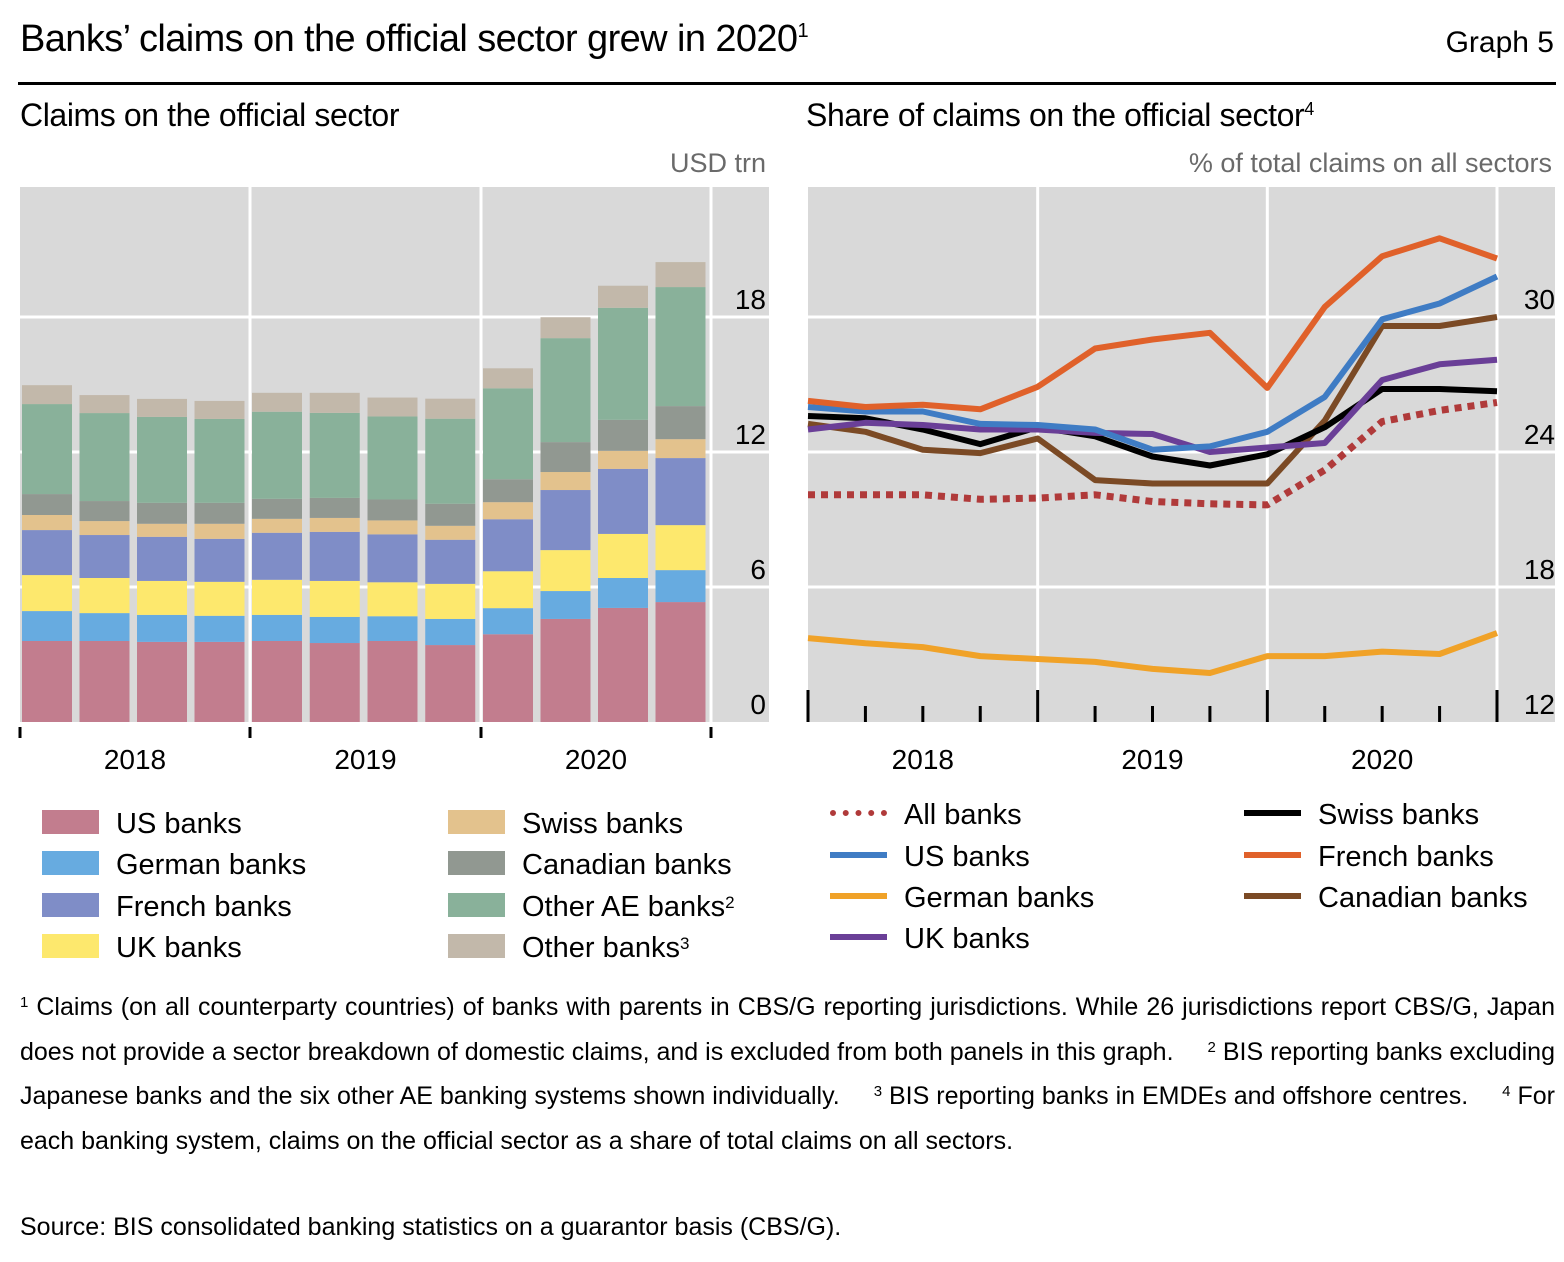 This screenshot has height=1262, width=1564. What do you see at coordinates (142, 948) in the screenshot?
I see `legend-item-uk: UK banks` at bounding box center [142, 948].